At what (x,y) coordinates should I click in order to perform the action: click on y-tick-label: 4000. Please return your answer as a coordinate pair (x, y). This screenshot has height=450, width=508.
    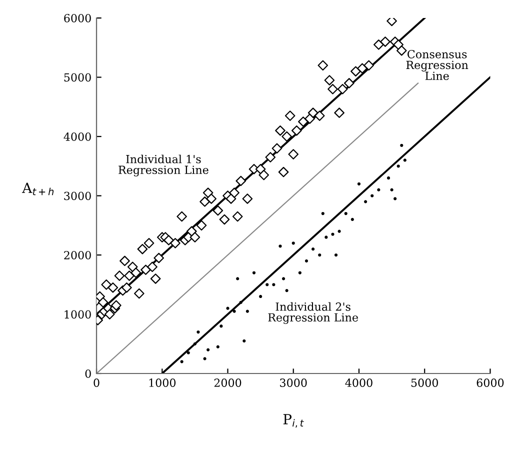
    Looking at the image, I should click on (77, 136).